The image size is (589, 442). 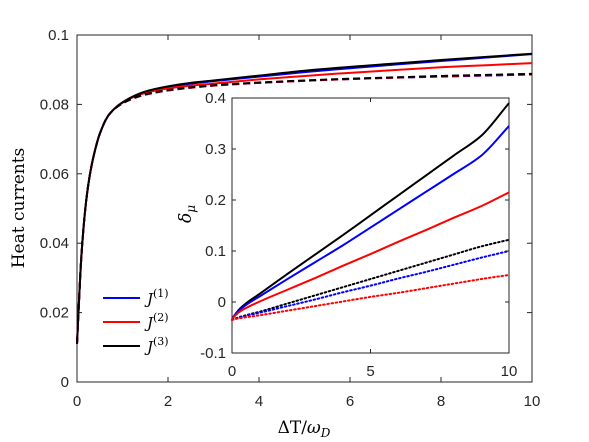 I want to click on legend-entry-superscript: (3), so click(x=161, y=341).